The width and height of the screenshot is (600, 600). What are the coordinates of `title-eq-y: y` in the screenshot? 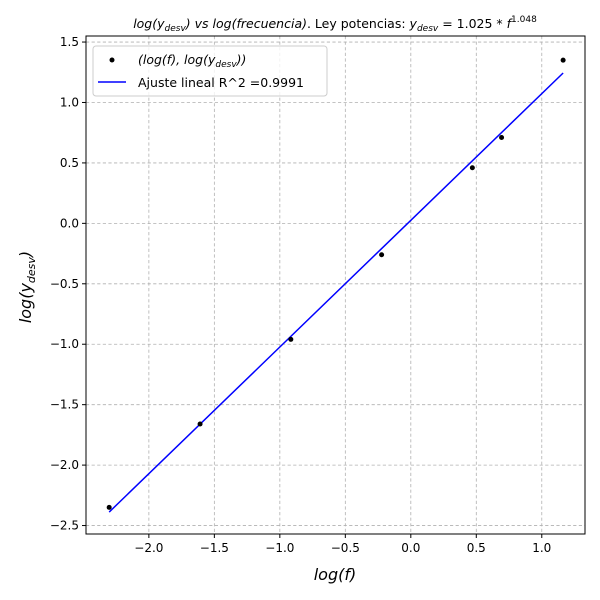 It's located at (413, 23).